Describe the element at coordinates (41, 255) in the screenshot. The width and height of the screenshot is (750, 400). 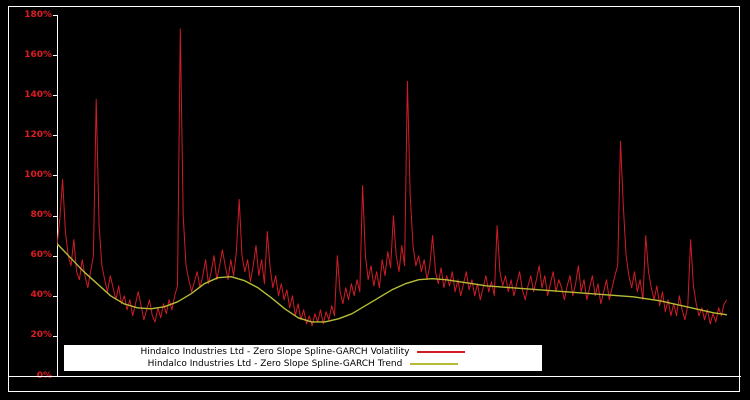
I see `y-tick-label: 60%` at that location.